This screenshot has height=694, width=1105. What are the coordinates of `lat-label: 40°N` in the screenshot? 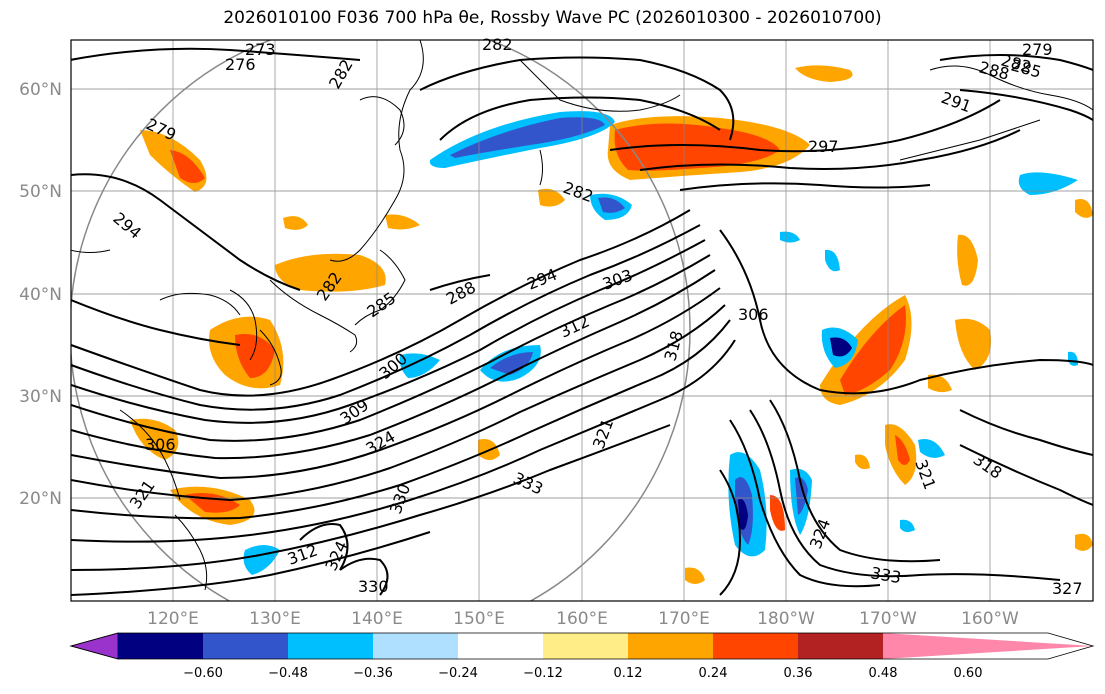 It's located at (40, 295).